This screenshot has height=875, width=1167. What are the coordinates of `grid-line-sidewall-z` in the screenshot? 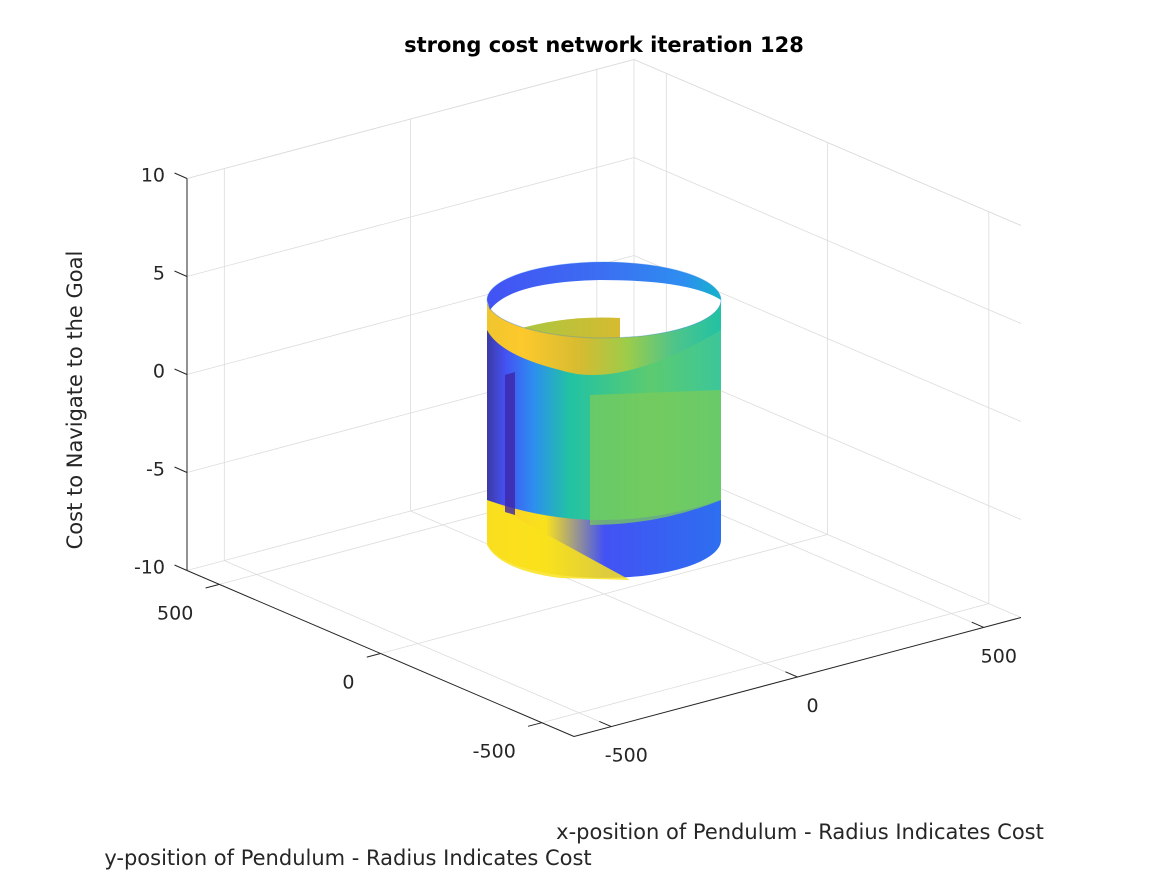 It's located at (827, 240).